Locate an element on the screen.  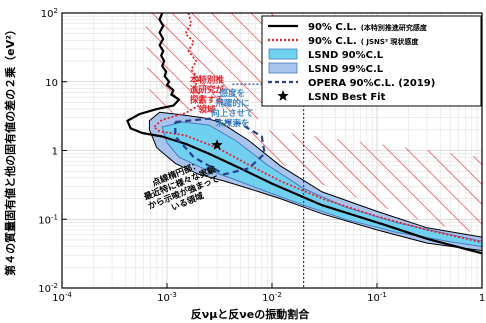
annotation-line: 未探索を is located at coordinates (231, 123).